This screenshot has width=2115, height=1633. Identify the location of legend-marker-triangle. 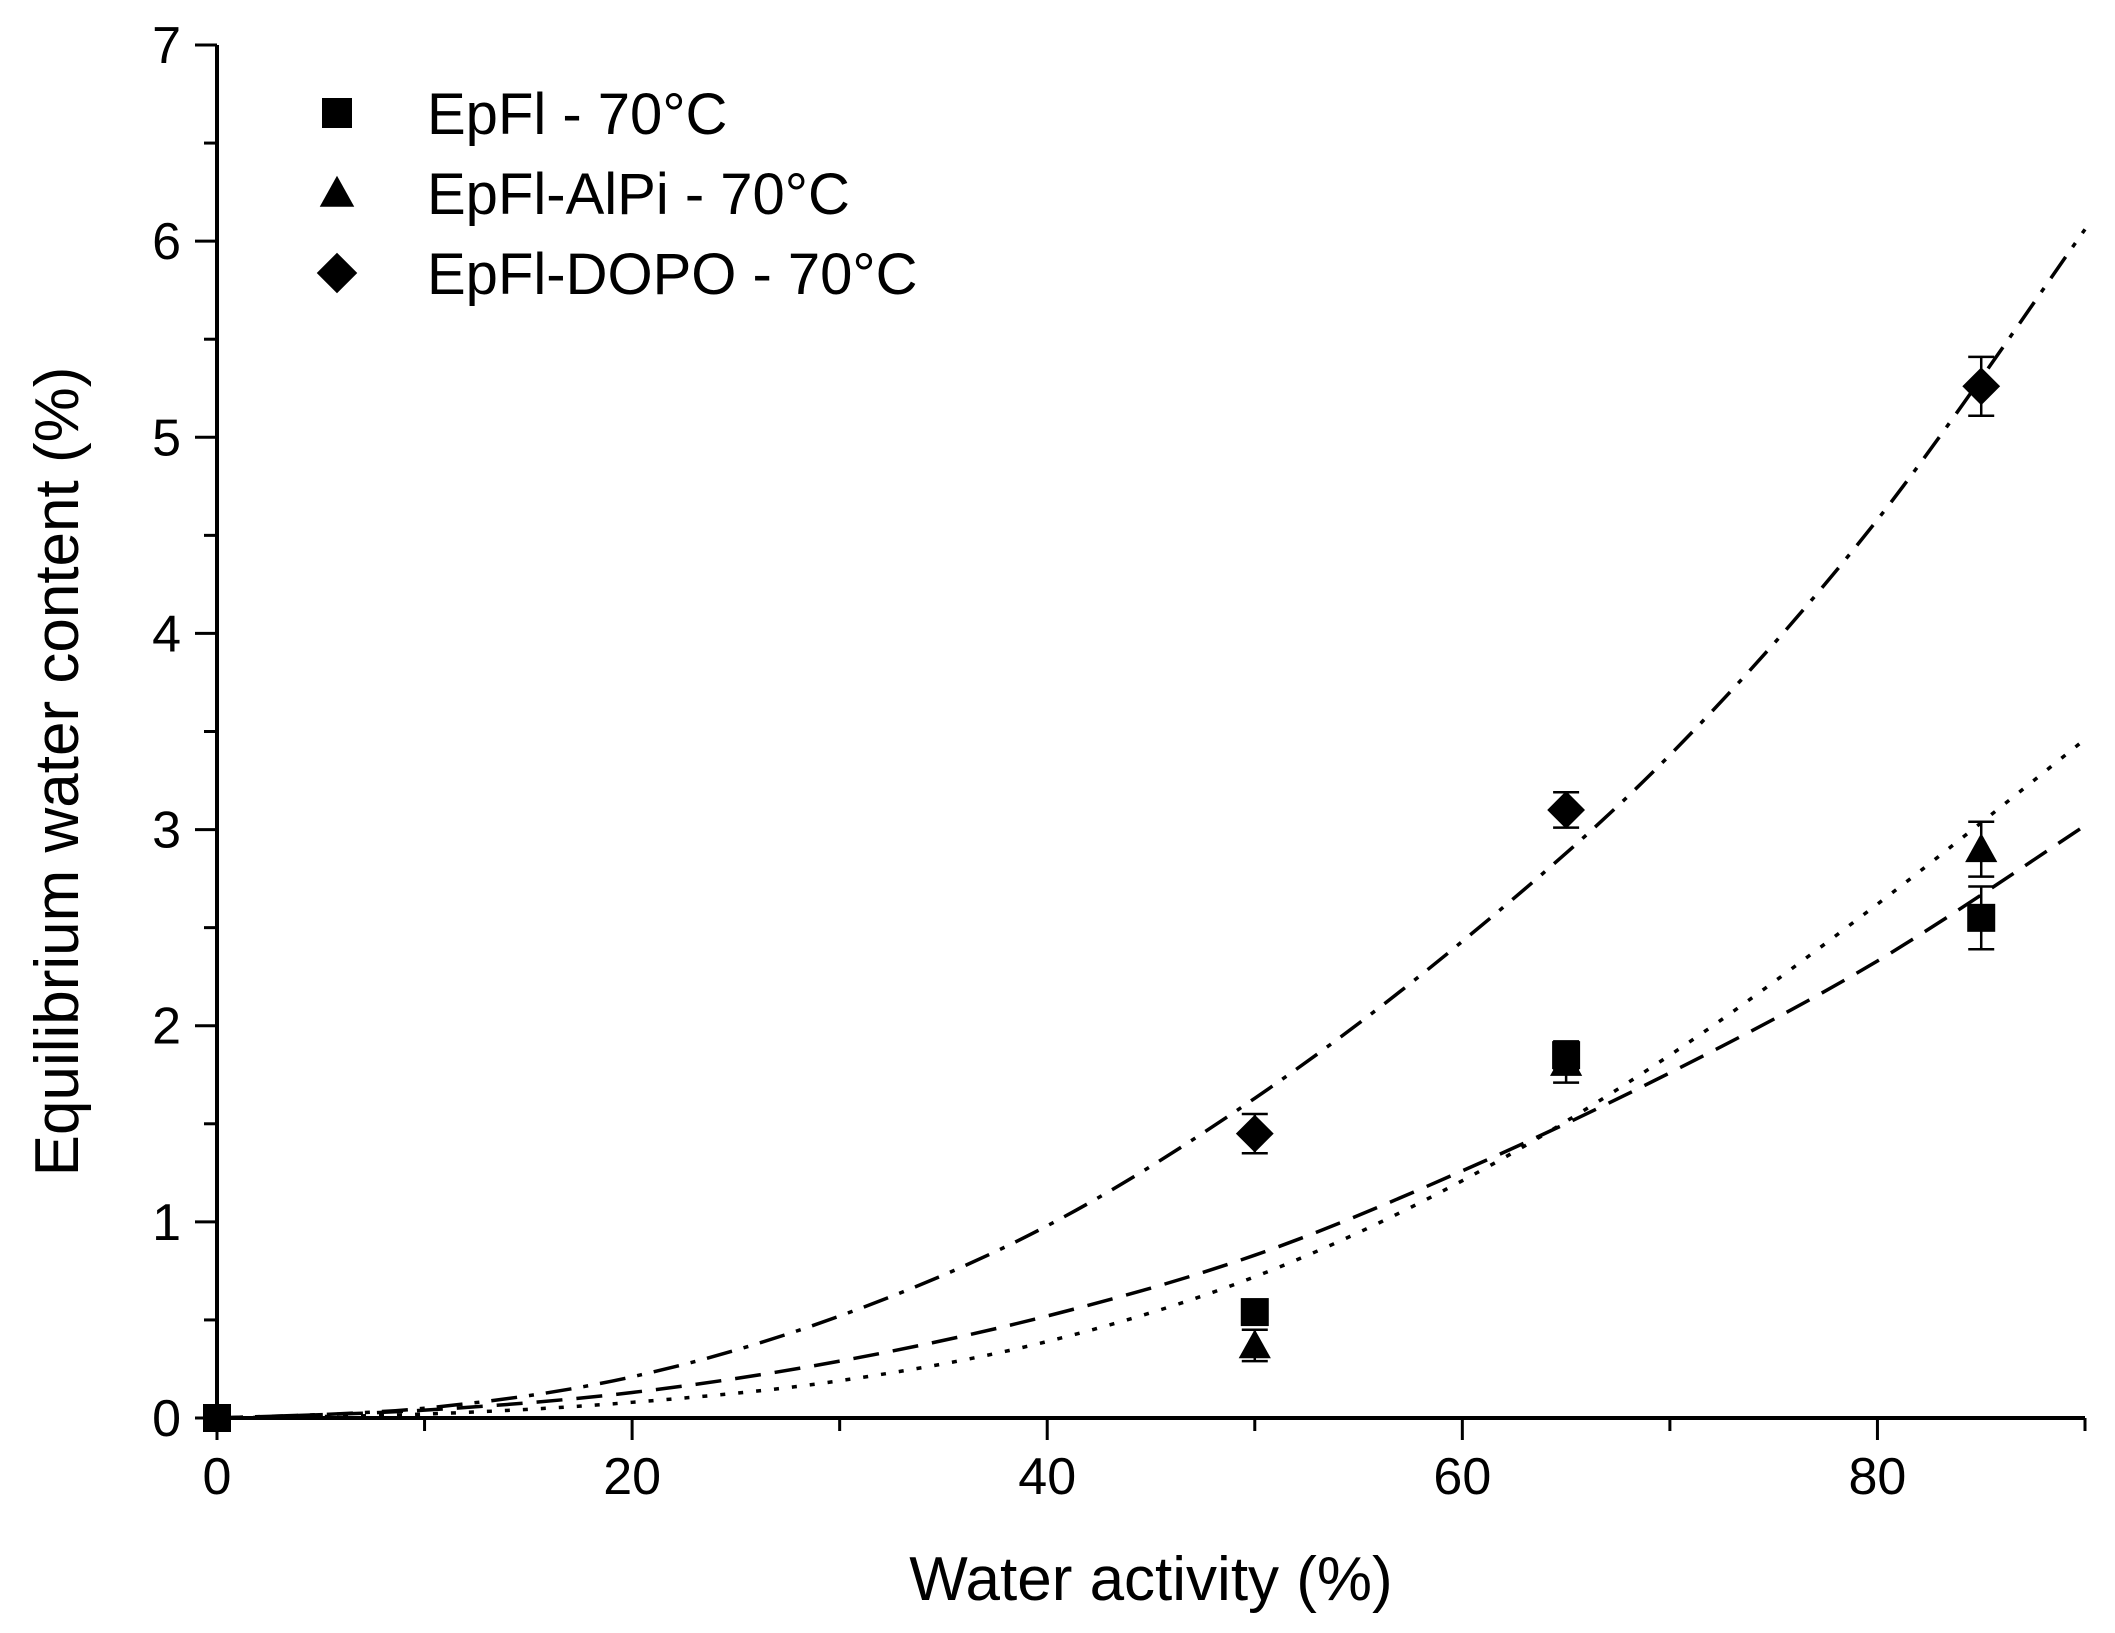
(337, 191).